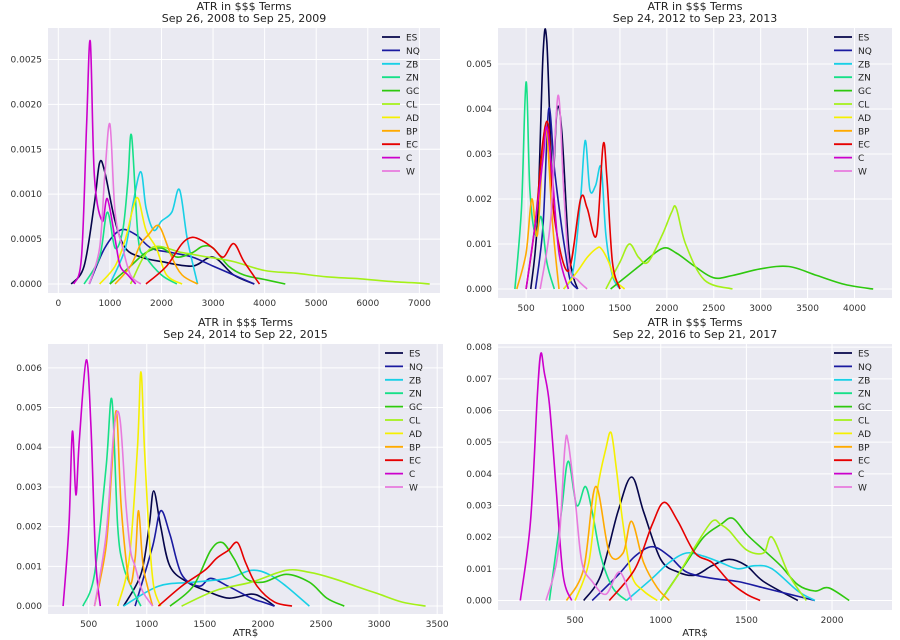  What do you see at coordinates (27, 195) in the screenshot?
I see `y-tick-label: 0.0010` at bounding box center [27, 195].